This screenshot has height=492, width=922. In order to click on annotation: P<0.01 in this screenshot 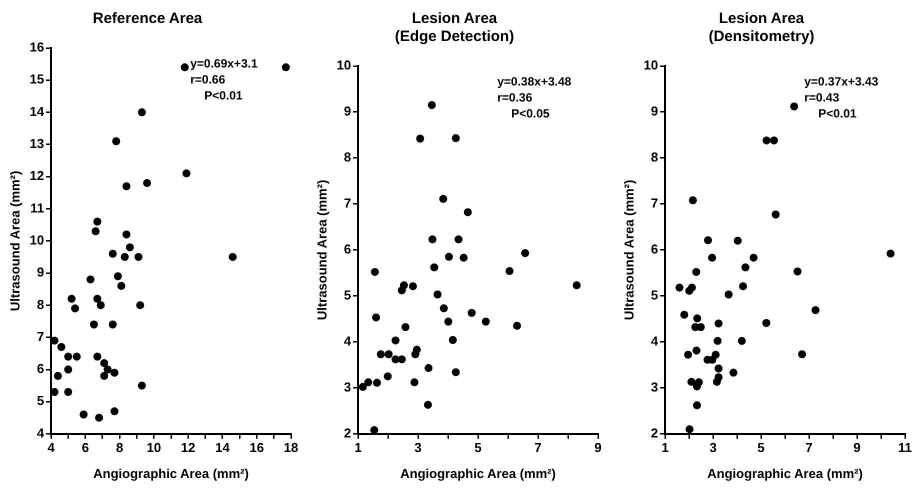, I will do `click(223, 95)`.